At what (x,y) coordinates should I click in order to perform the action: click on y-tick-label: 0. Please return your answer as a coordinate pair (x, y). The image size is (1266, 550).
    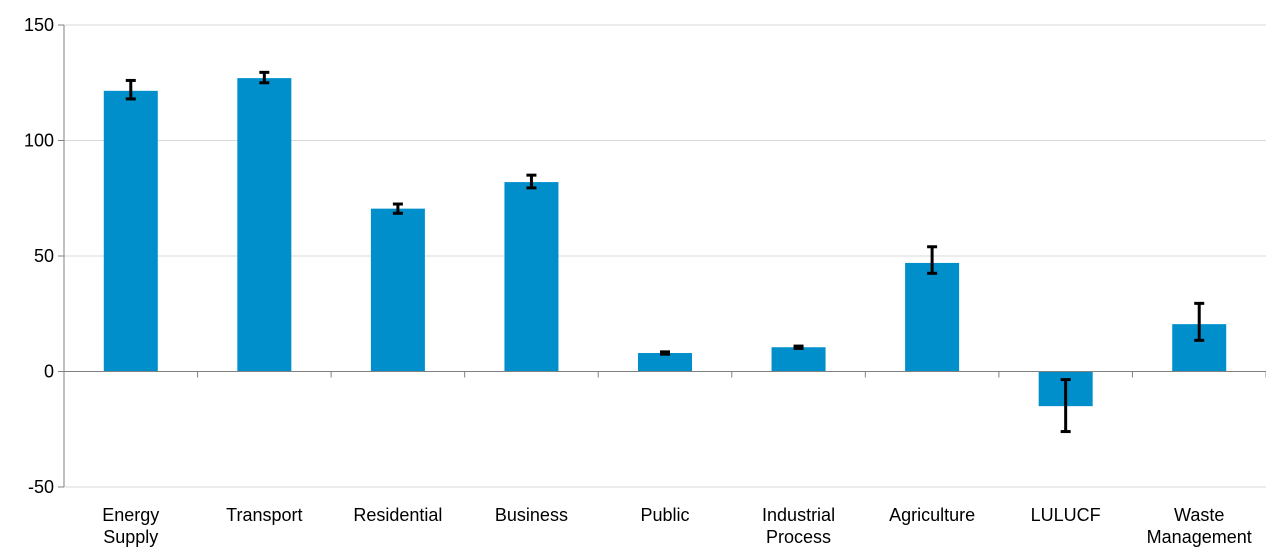
    Looking at the image, I should click on (49, 372).